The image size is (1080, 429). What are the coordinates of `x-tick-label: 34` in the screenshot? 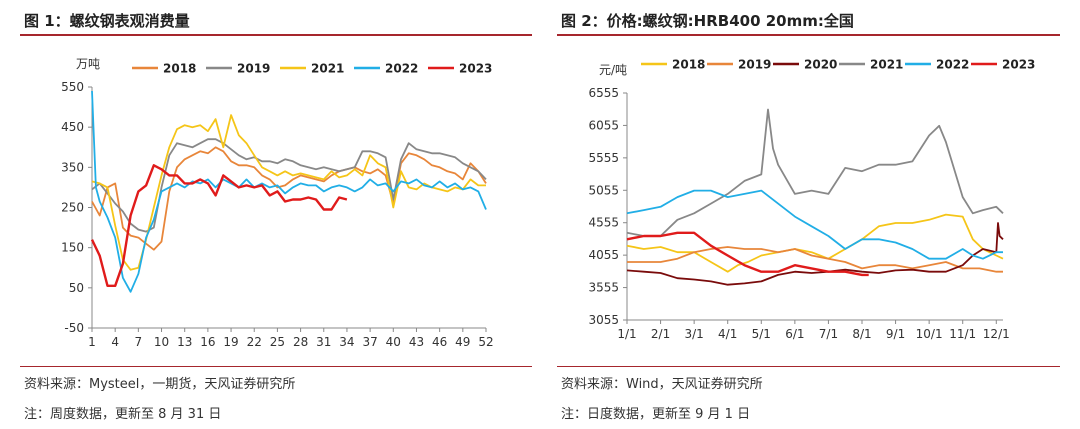 It's located at (346, 342).